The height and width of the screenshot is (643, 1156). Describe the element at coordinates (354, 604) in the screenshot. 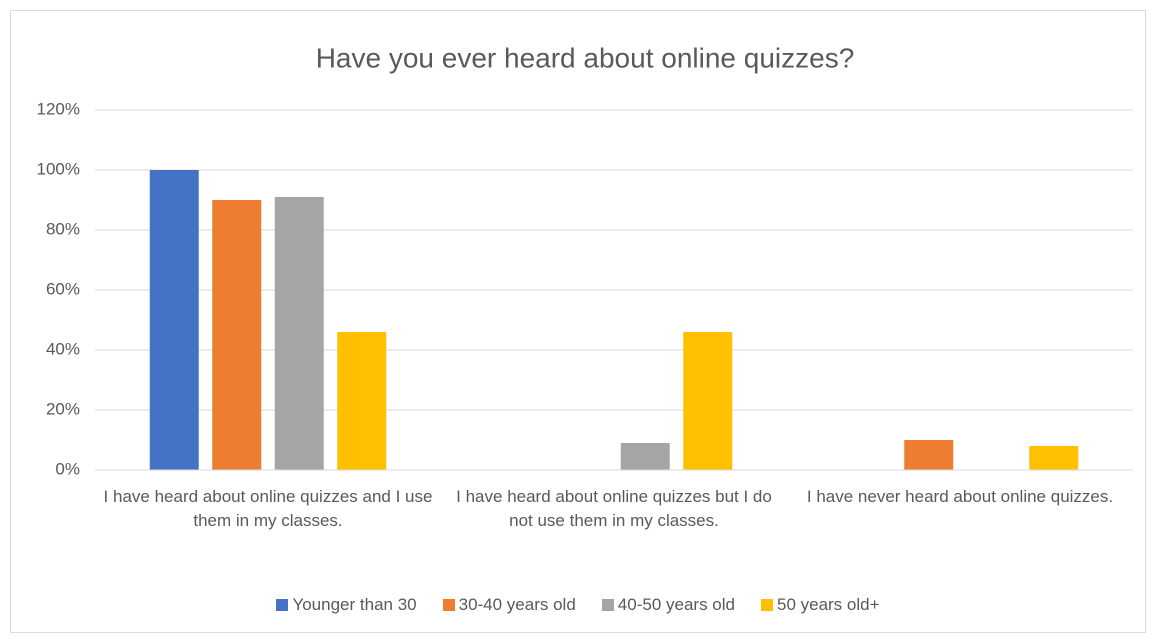

I see `legend-label: Younger than 30` at that location.